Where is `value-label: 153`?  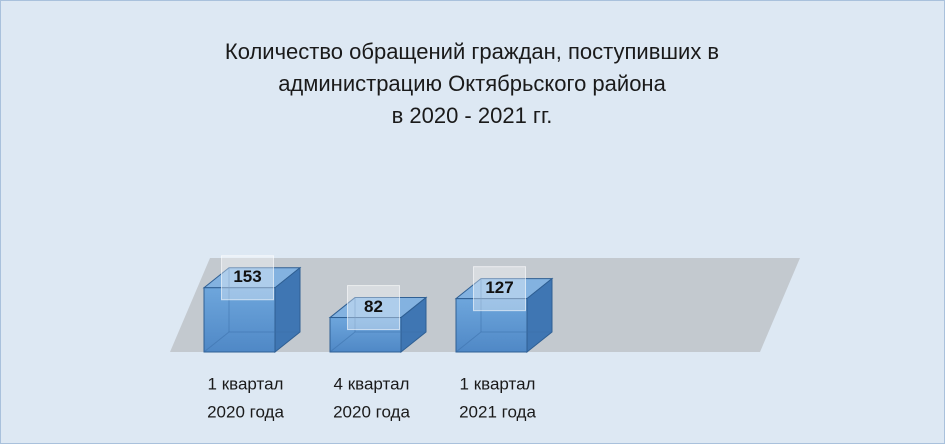 value-label: 153 is located at coordinates (247, 276).